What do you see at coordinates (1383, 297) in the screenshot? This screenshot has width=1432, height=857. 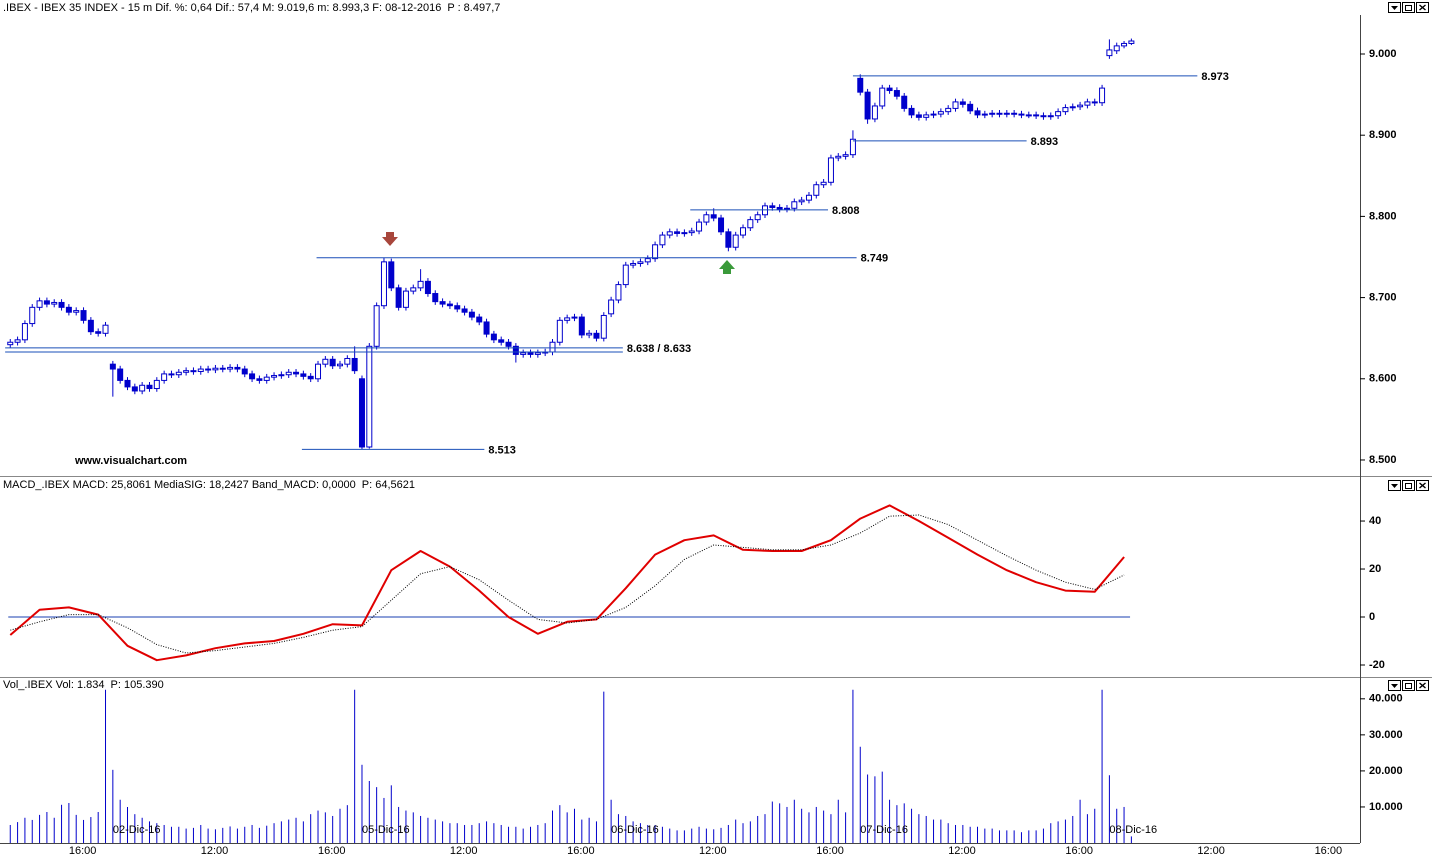 I see `y-tick-label: 8.700` at bounding box center [1383, 297].